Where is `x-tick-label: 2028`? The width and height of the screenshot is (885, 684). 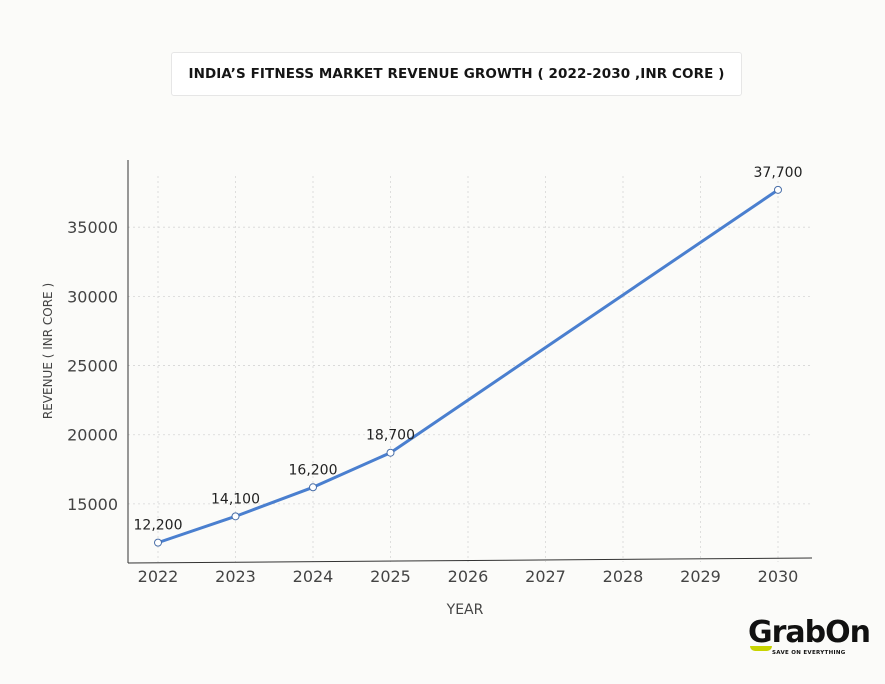
x-tick-label: 2028 is located at coordinates (623, 576).